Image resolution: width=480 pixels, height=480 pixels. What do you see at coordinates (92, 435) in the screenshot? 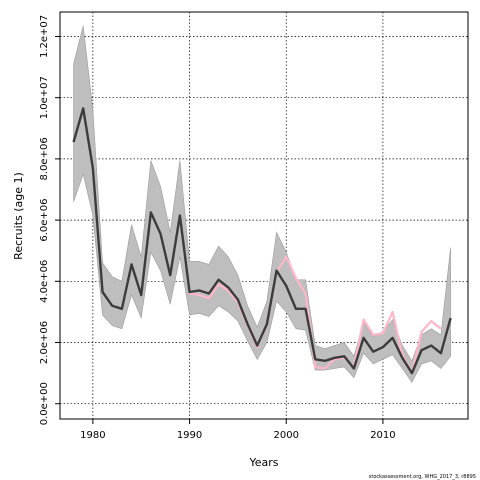
I see `x-tick-label-0: 1980` at bounding box center [92, 435].